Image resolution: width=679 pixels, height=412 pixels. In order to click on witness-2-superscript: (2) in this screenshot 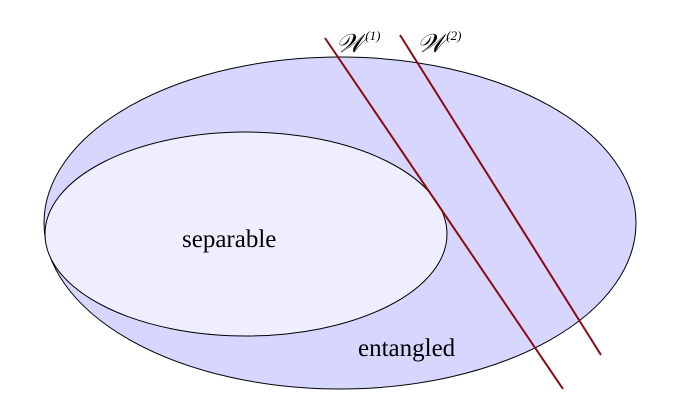, I will do `click(453, 35)`.